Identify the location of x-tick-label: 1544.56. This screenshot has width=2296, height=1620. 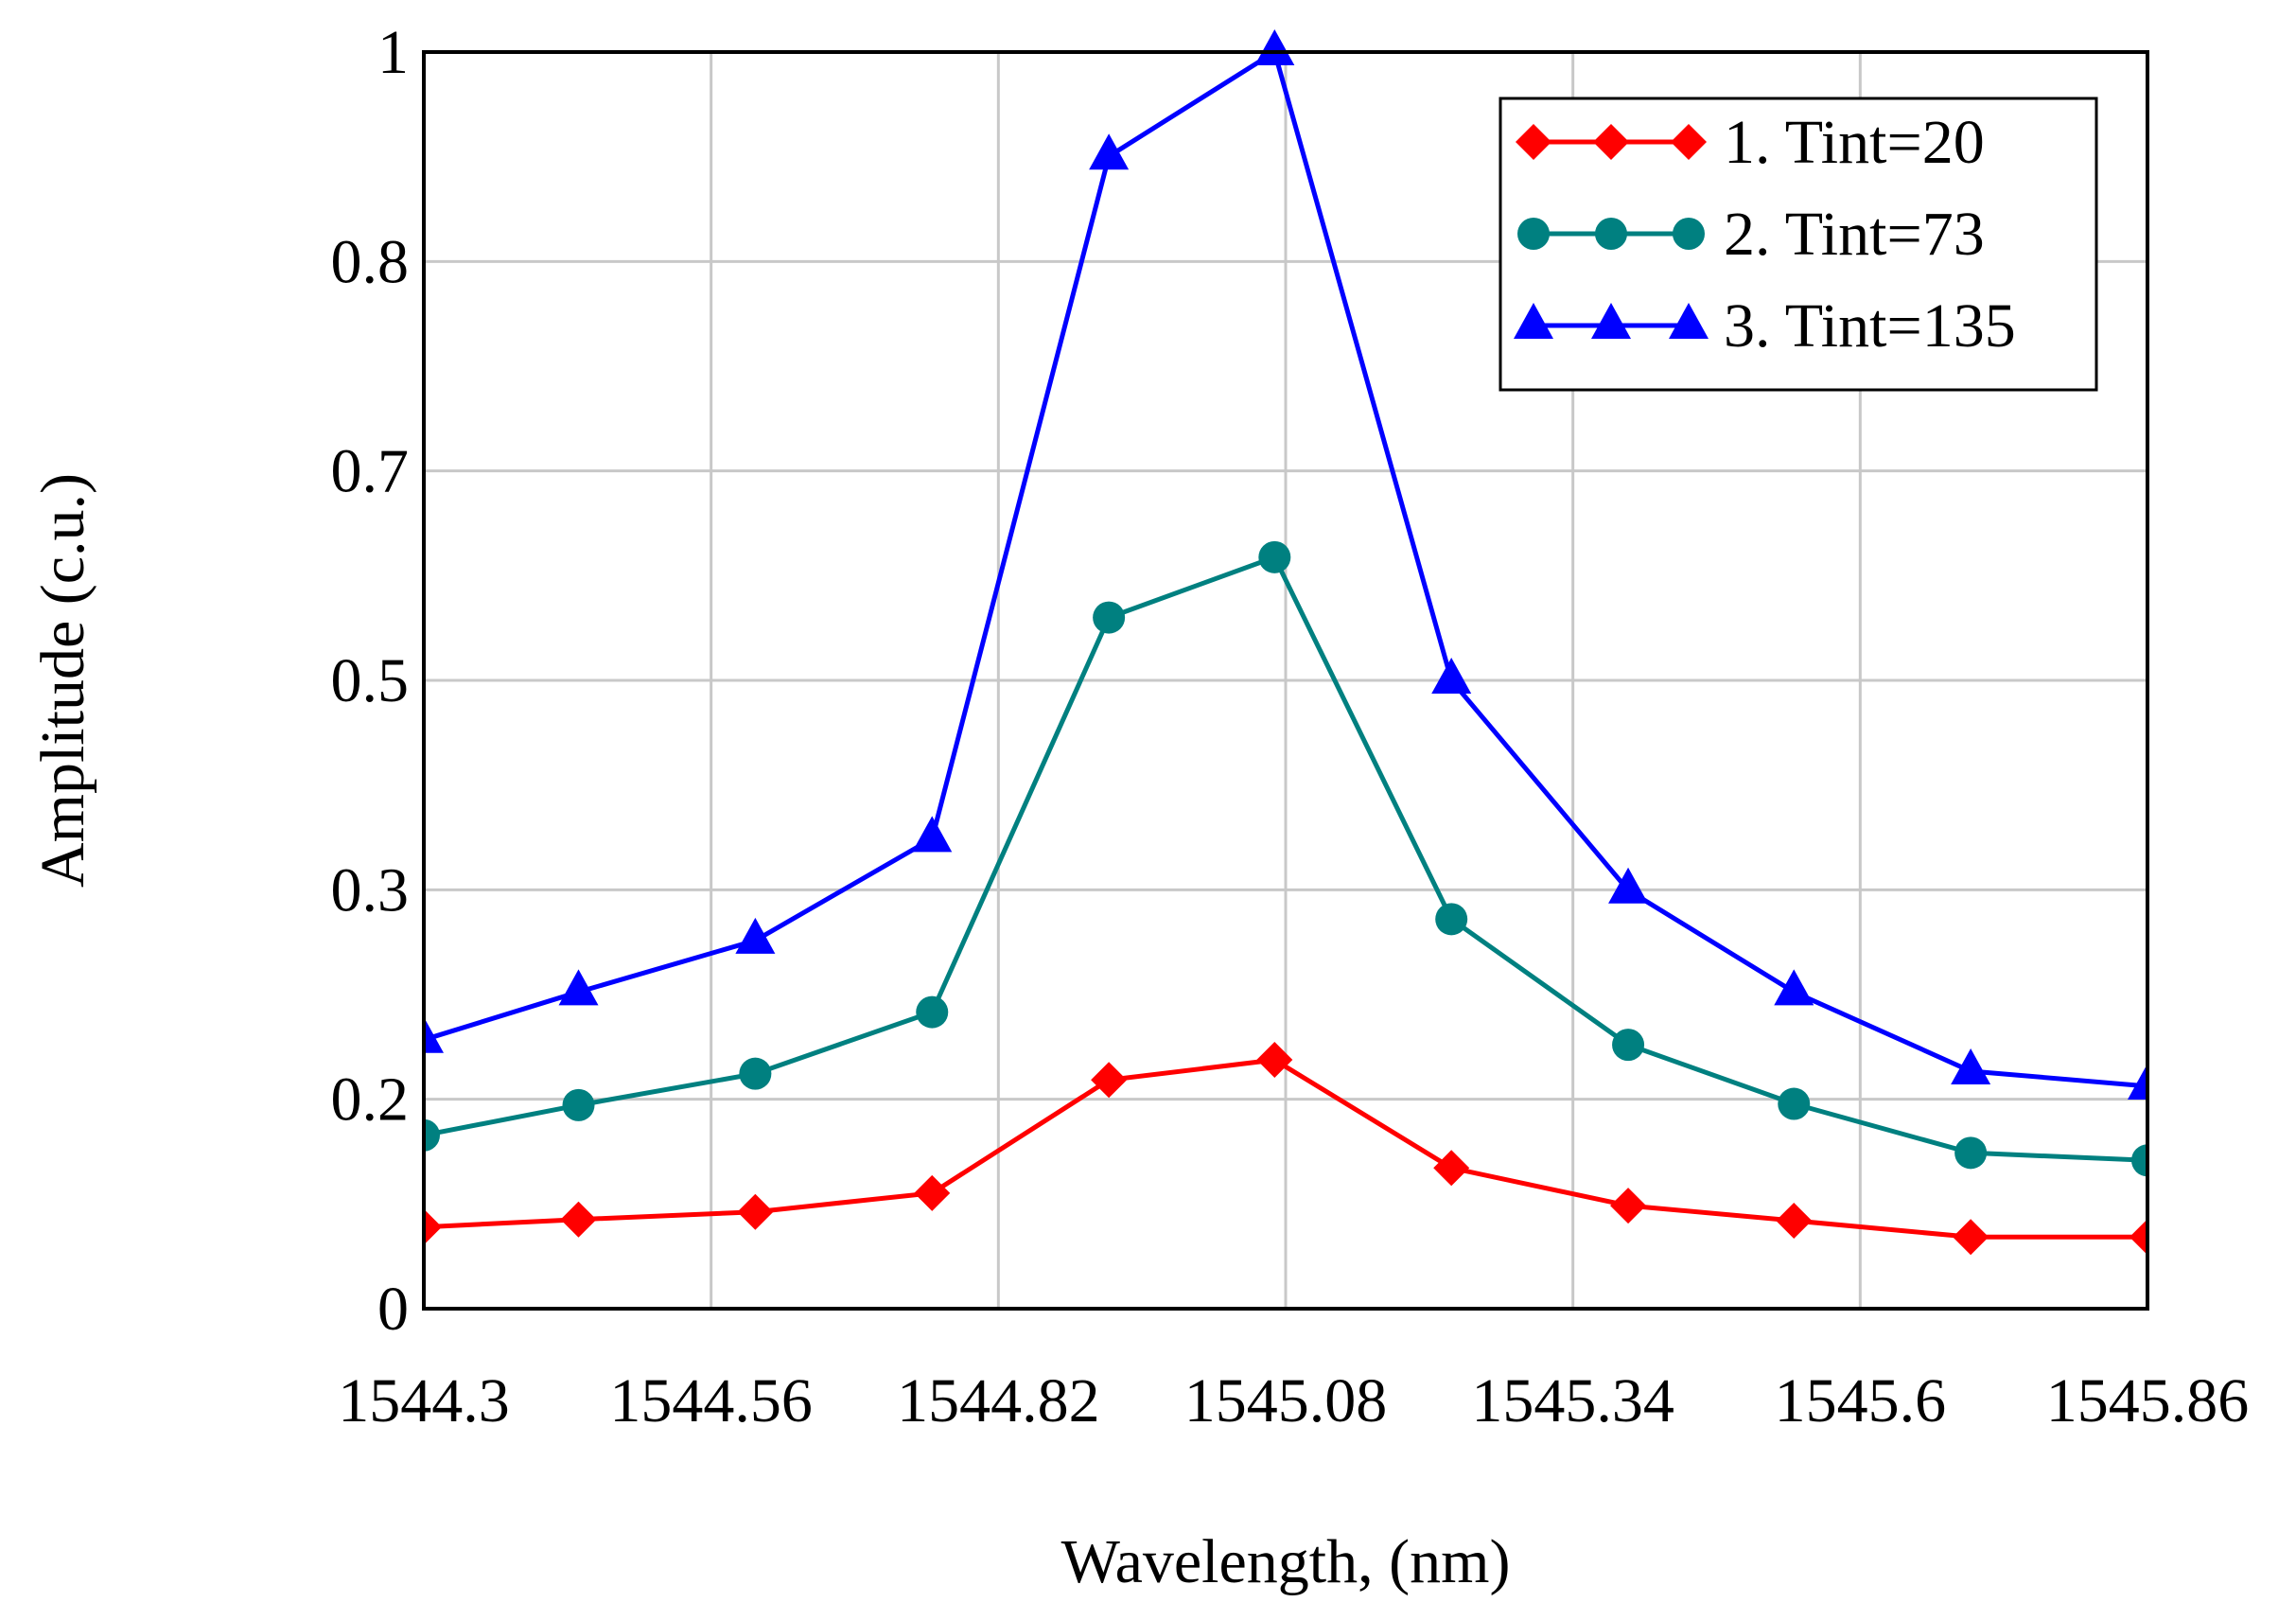
(711, 1400).